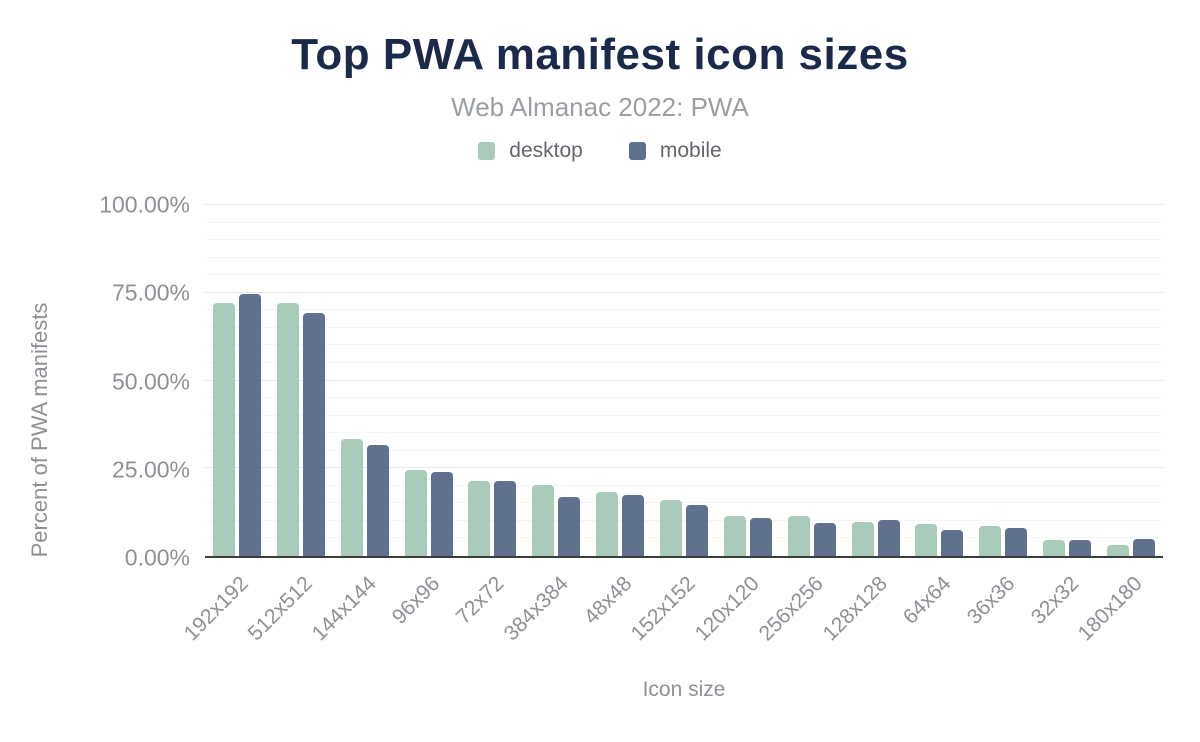 The height and width of the screenshot is (742, 1200). Describe the element at coordinates (569, 526) in the screenshot. I see `bar-mobile-384x384` at that location.